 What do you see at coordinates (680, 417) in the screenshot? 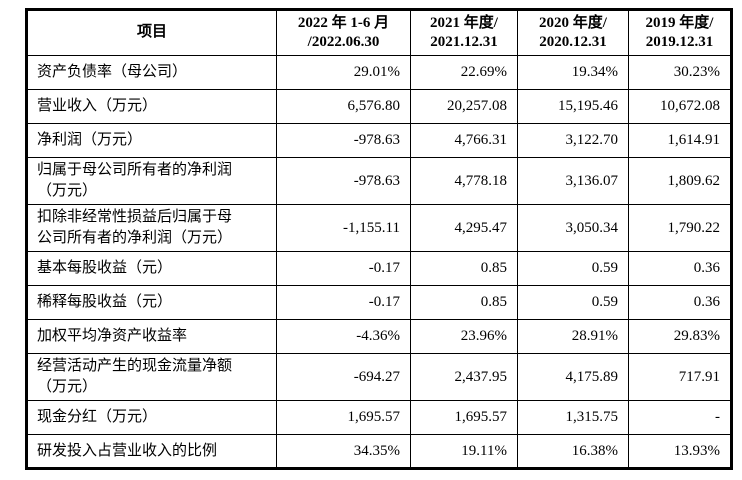
I see `cell-value: -` at bounding box center [680, 417].